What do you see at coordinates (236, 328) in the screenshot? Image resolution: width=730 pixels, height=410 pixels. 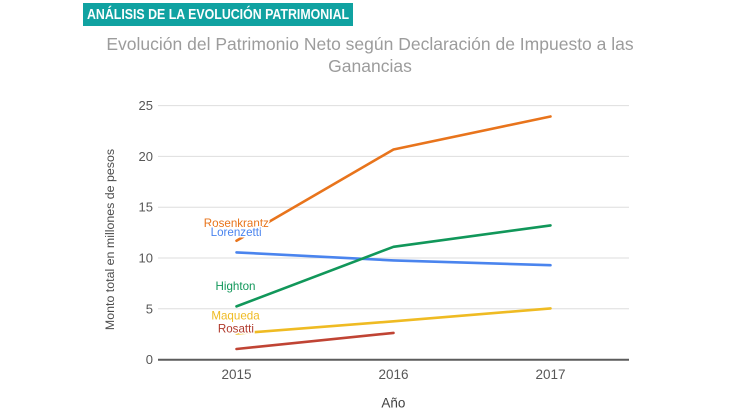 I see `svg-text: Rosatti` at bounding box center [236, 328].